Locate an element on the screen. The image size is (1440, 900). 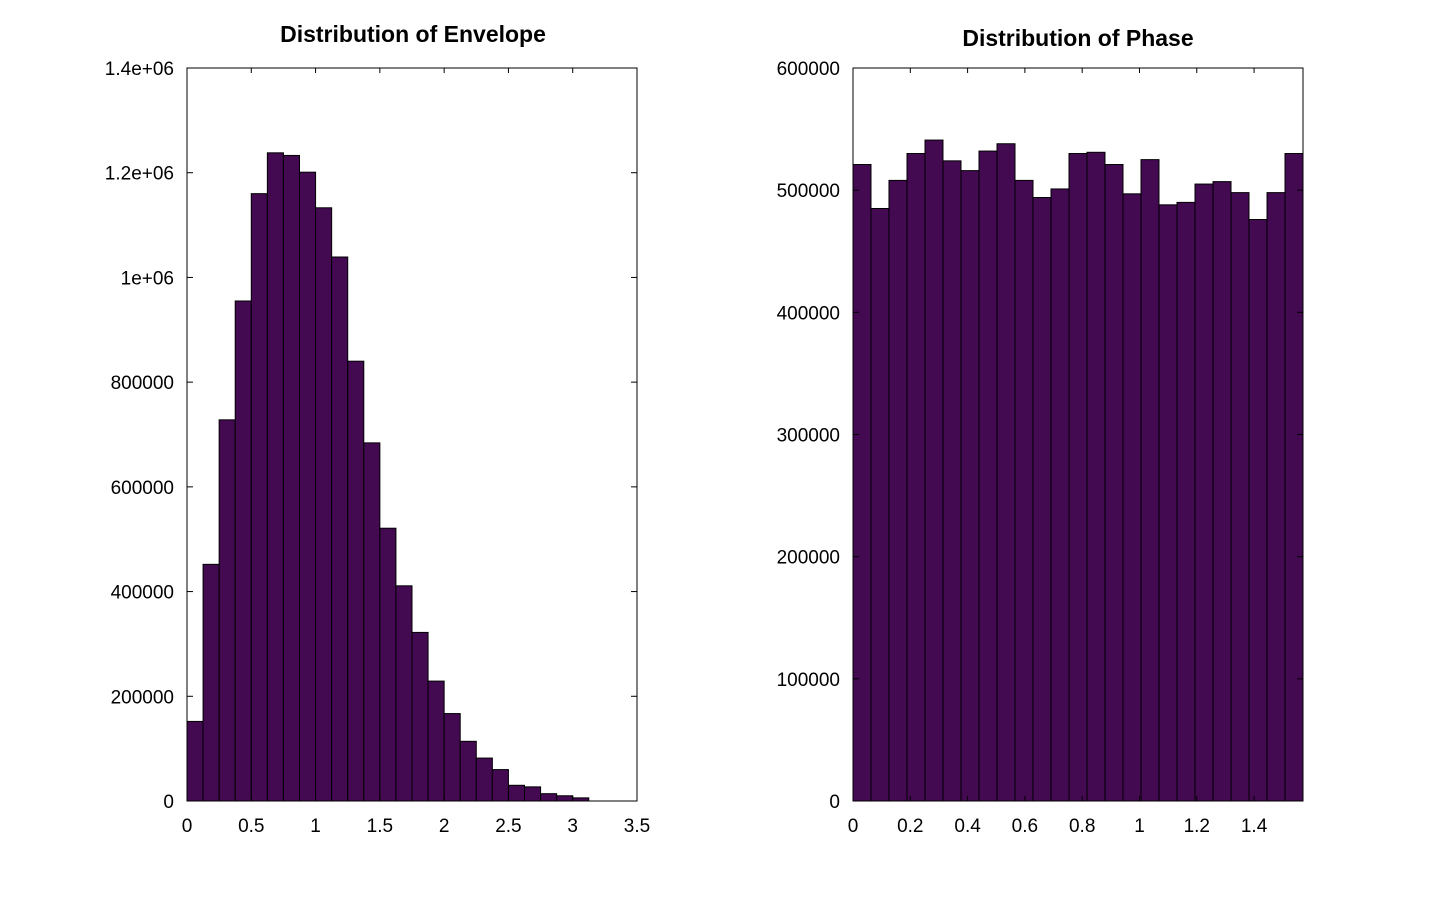
envelope-y-tick-label: 1.4e+06 is located at coordinates (139, 69).